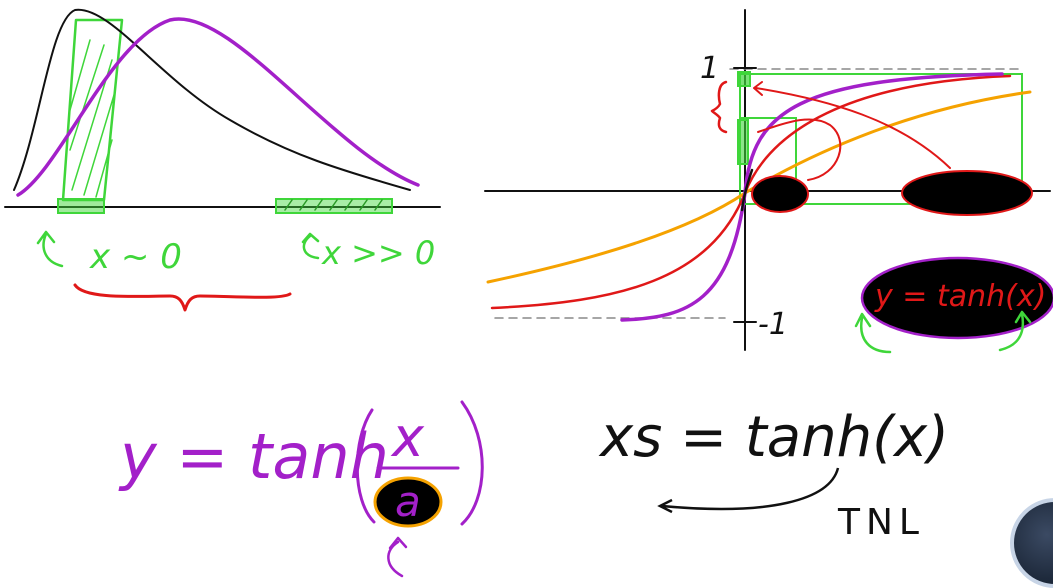 The width and height of the screenshot is (1053, 588). What do you see at coordinates (378, 253) in the screenshot?
I see `label-large-x: x >> 0` at bounding box center [378, 253].